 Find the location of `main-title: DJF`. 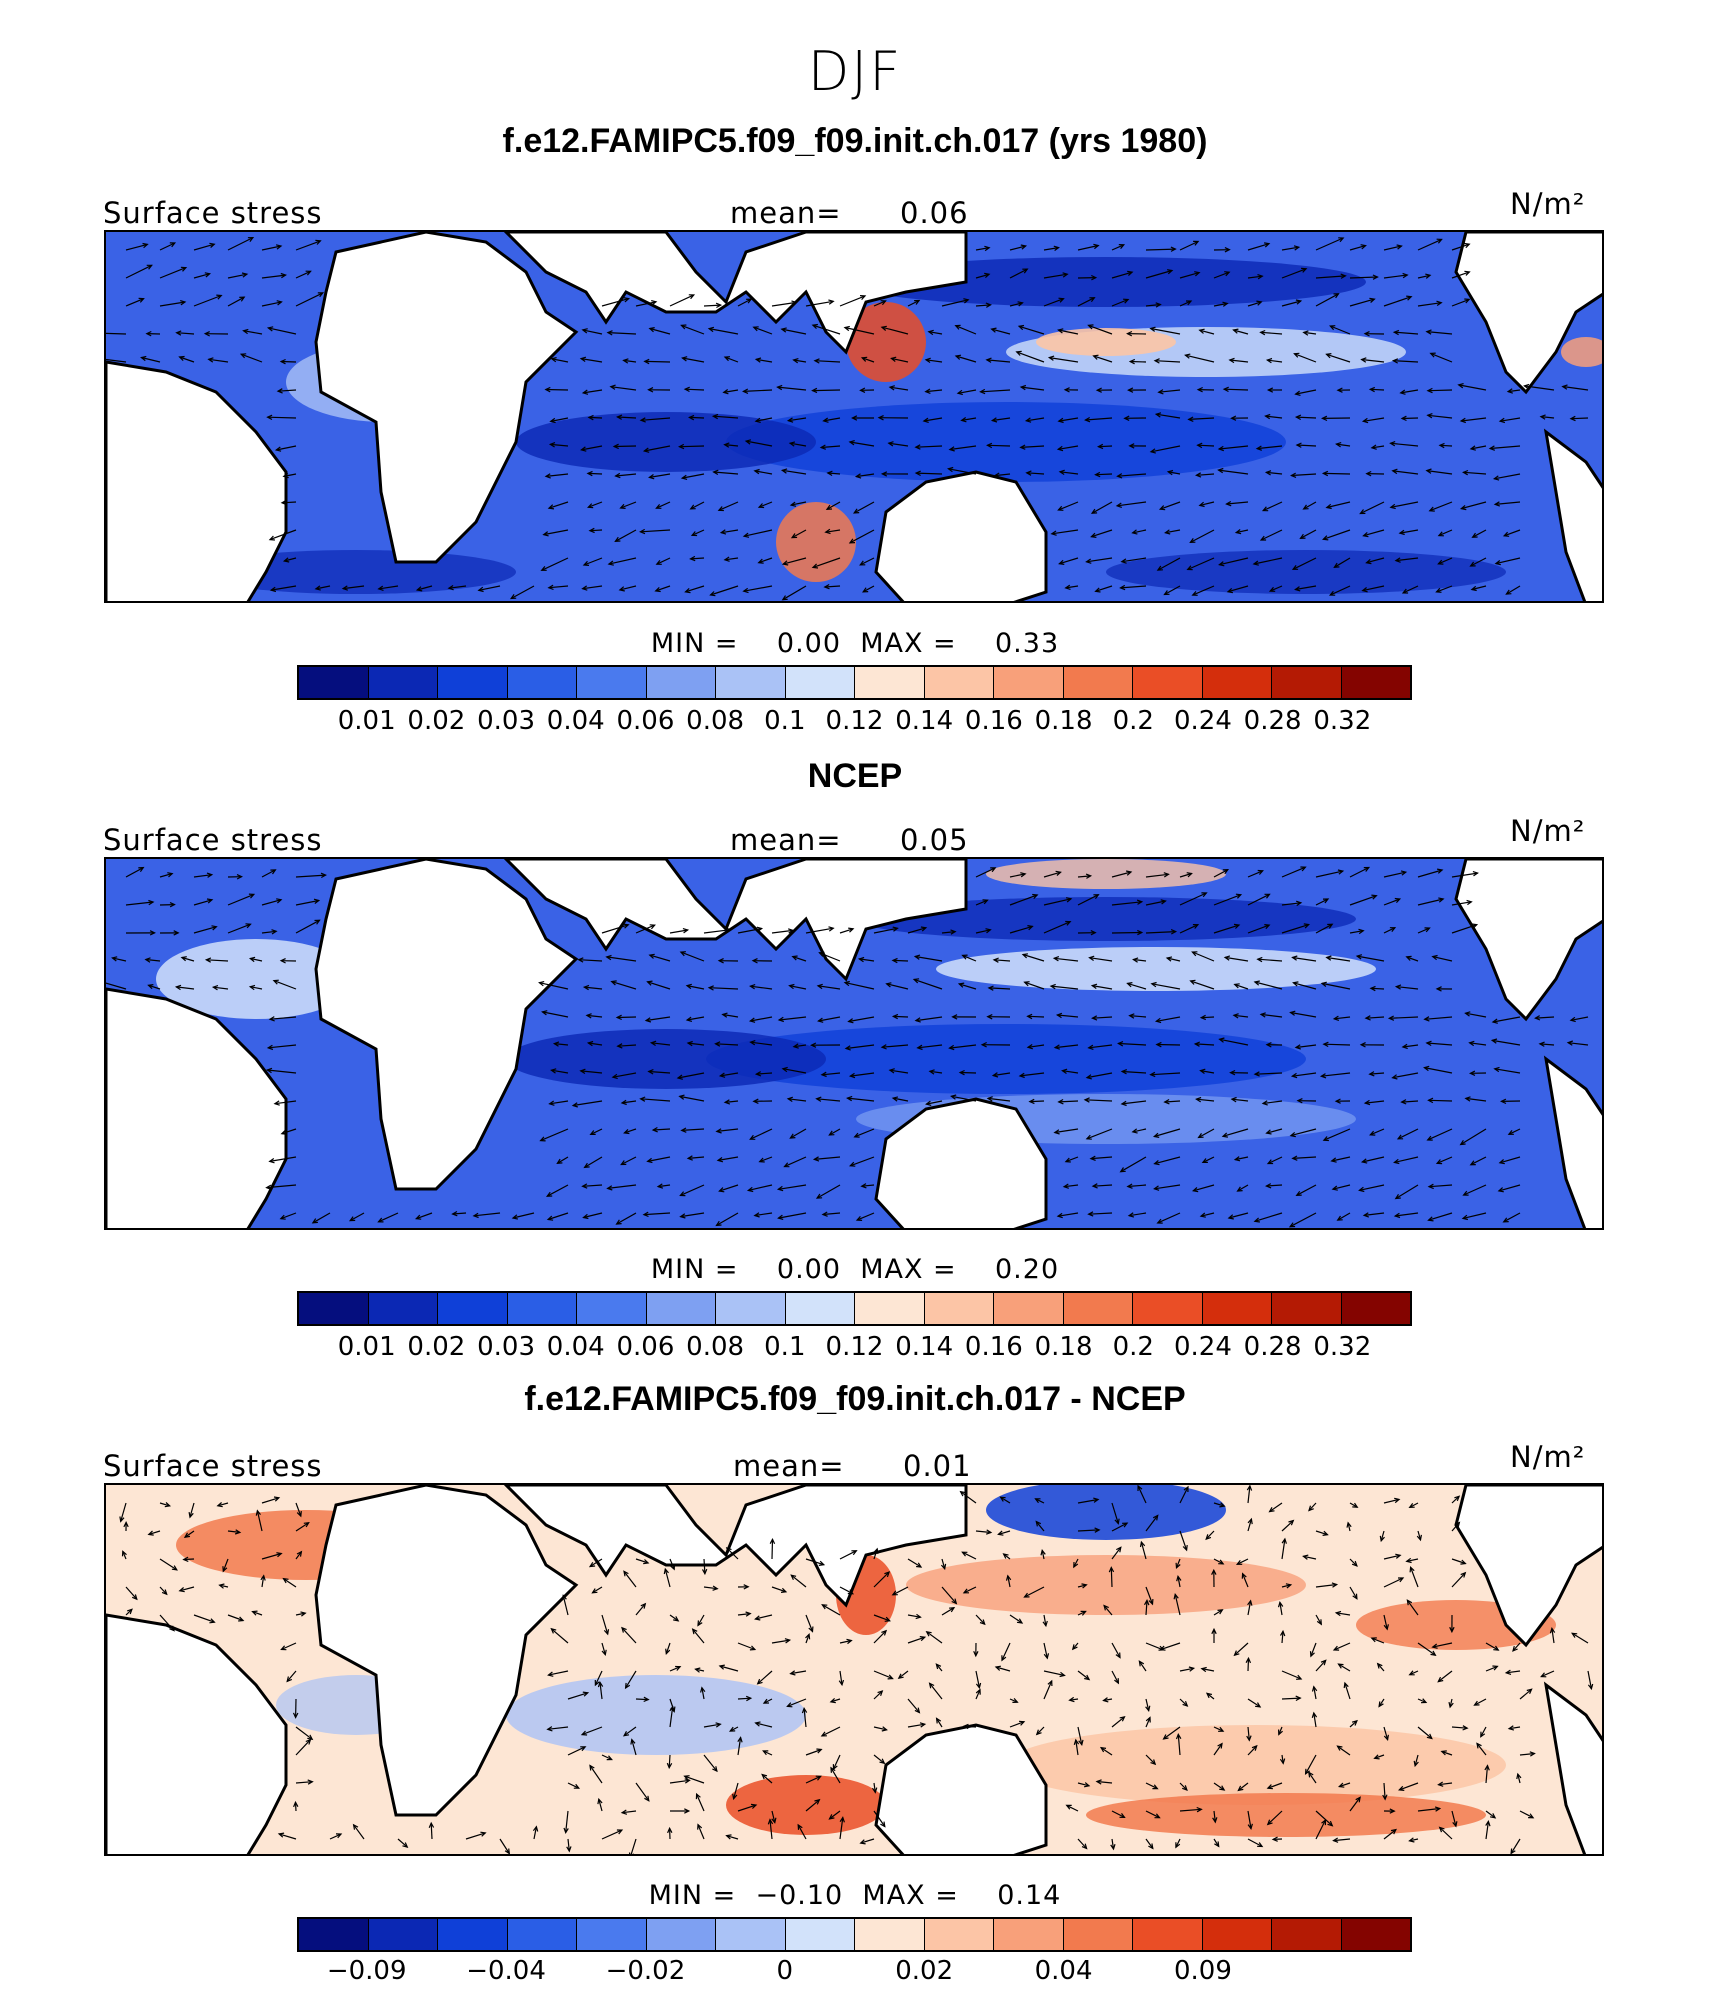

main-title: DJF is located at coordinates (855, 71).